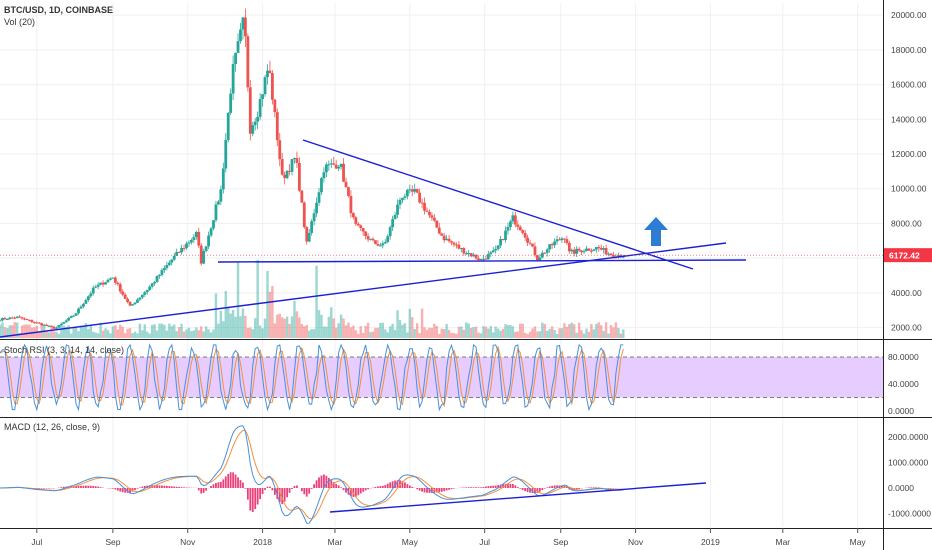 The width and height of the screenshot is (932, 550). Describe the element at coordinates (353, 474) in the screenshot. I see `macd-pane` at that location.